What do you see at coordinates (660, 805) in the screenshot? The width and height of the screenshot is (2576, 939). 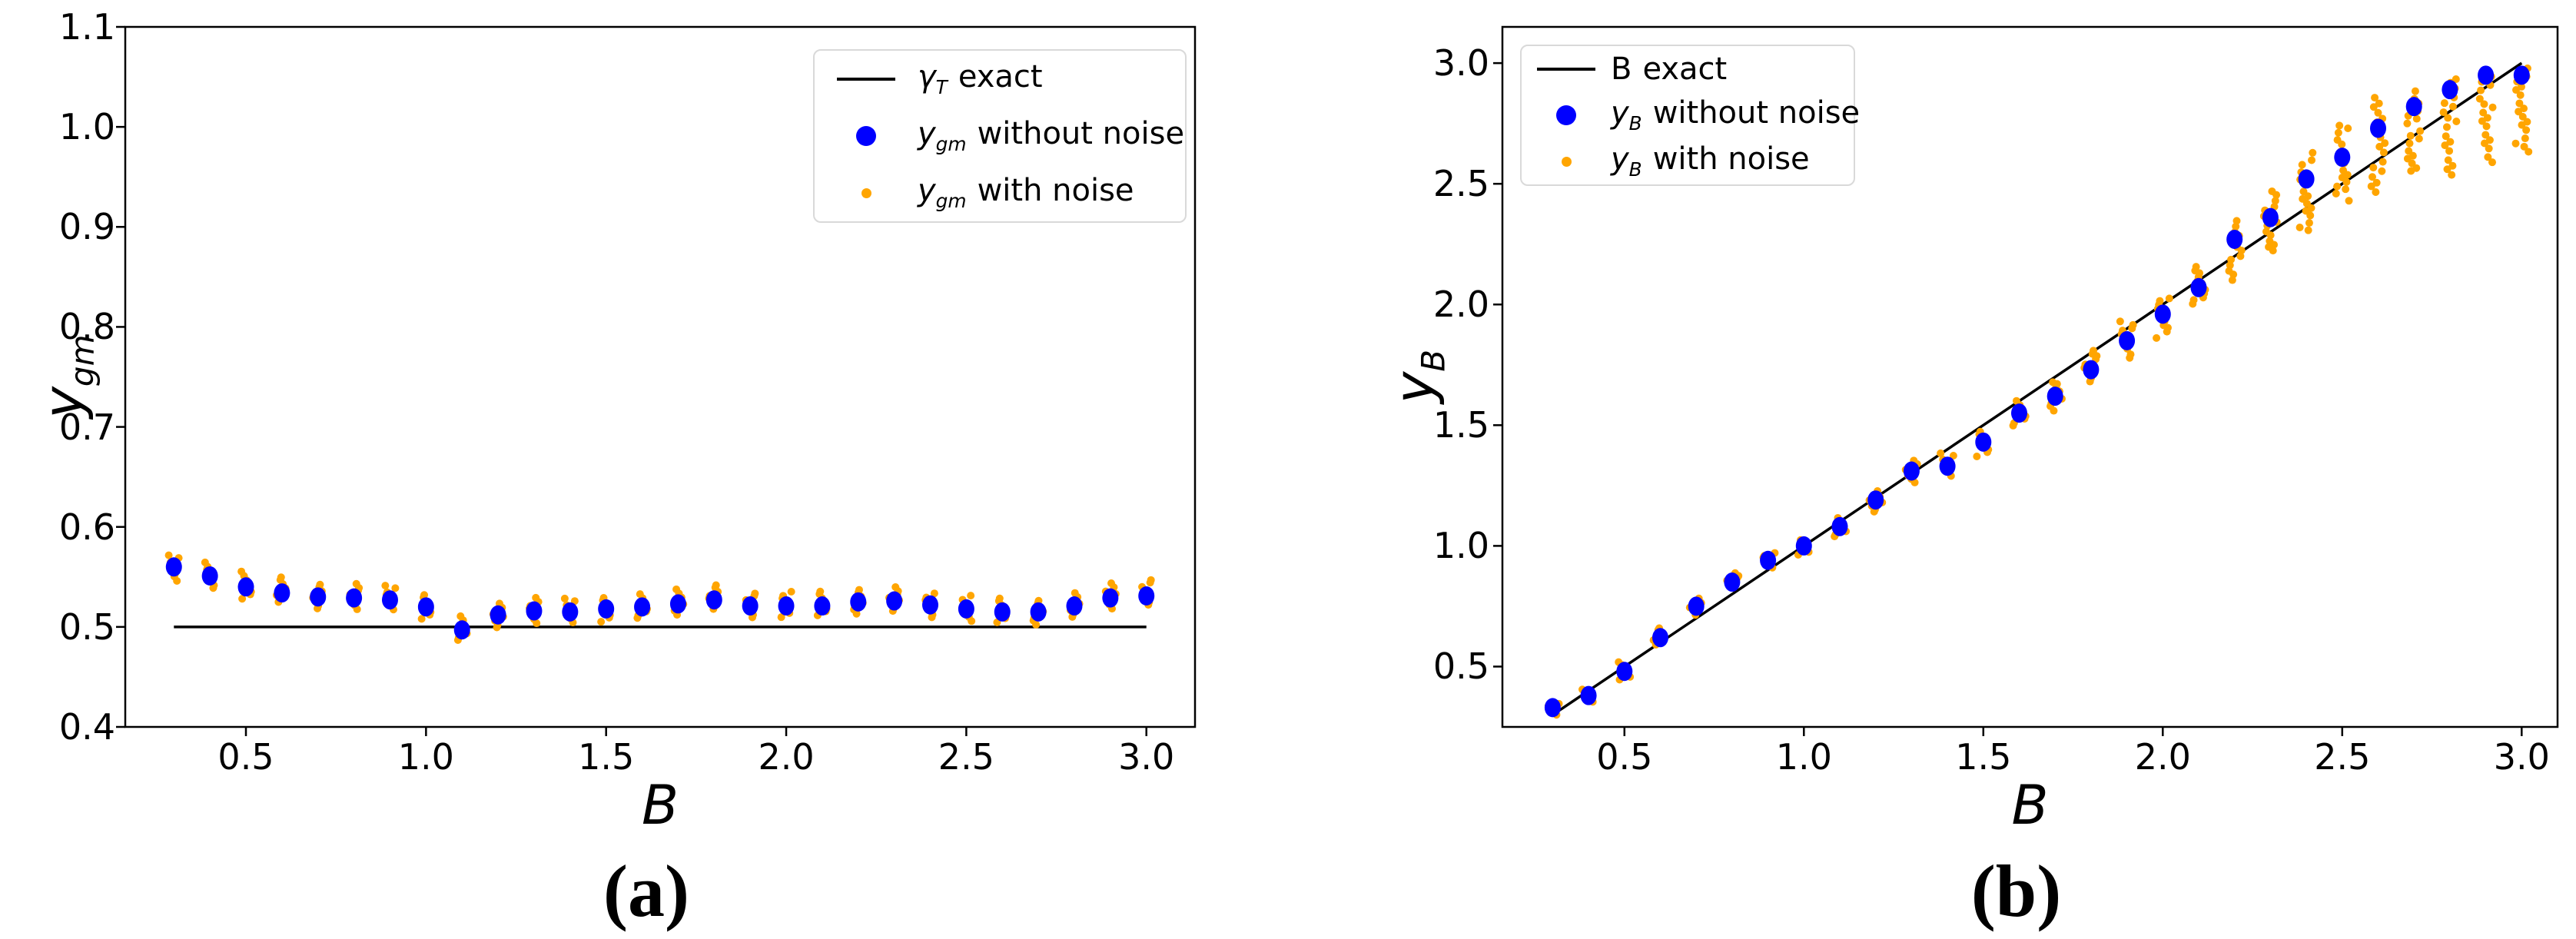 I see `x-axis-label-a: B` at bounding box center [660, 805].